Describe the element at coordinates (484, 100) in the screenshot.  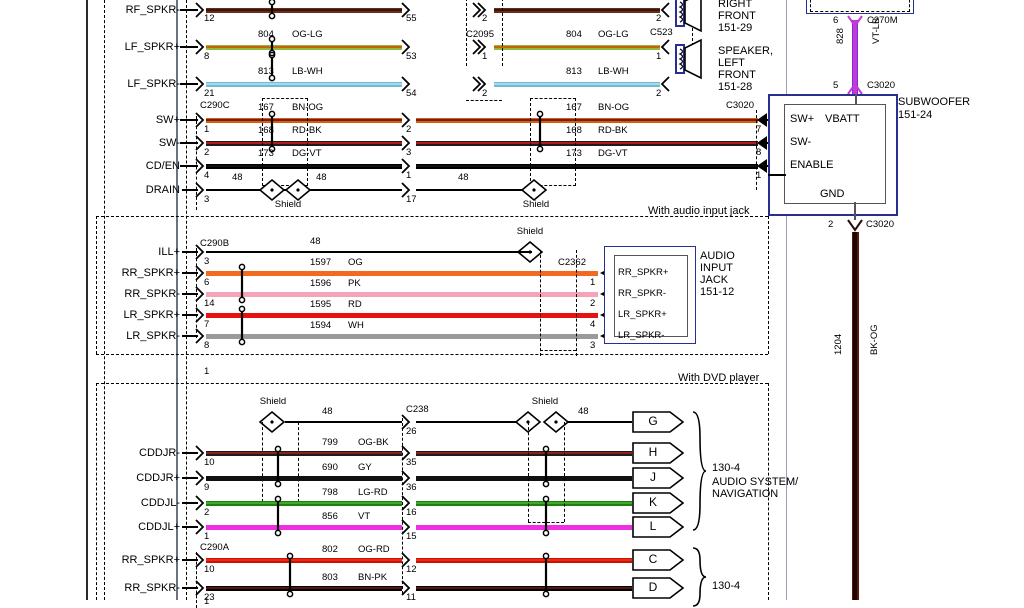
I see `c2095-dash-bot` at that location.